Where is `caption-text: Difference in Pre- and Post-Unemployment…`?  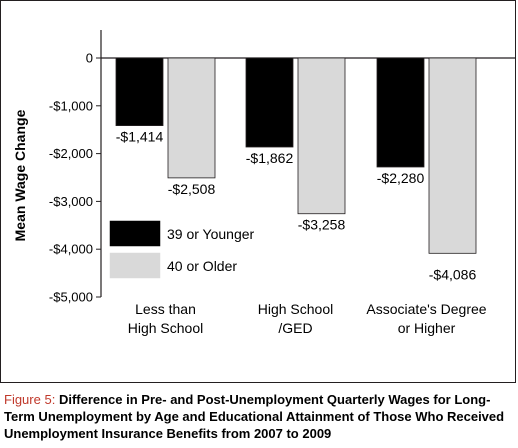
caption-text: Difference in Pre- and Post-Unemployment… is located at coordinates (254, 416).